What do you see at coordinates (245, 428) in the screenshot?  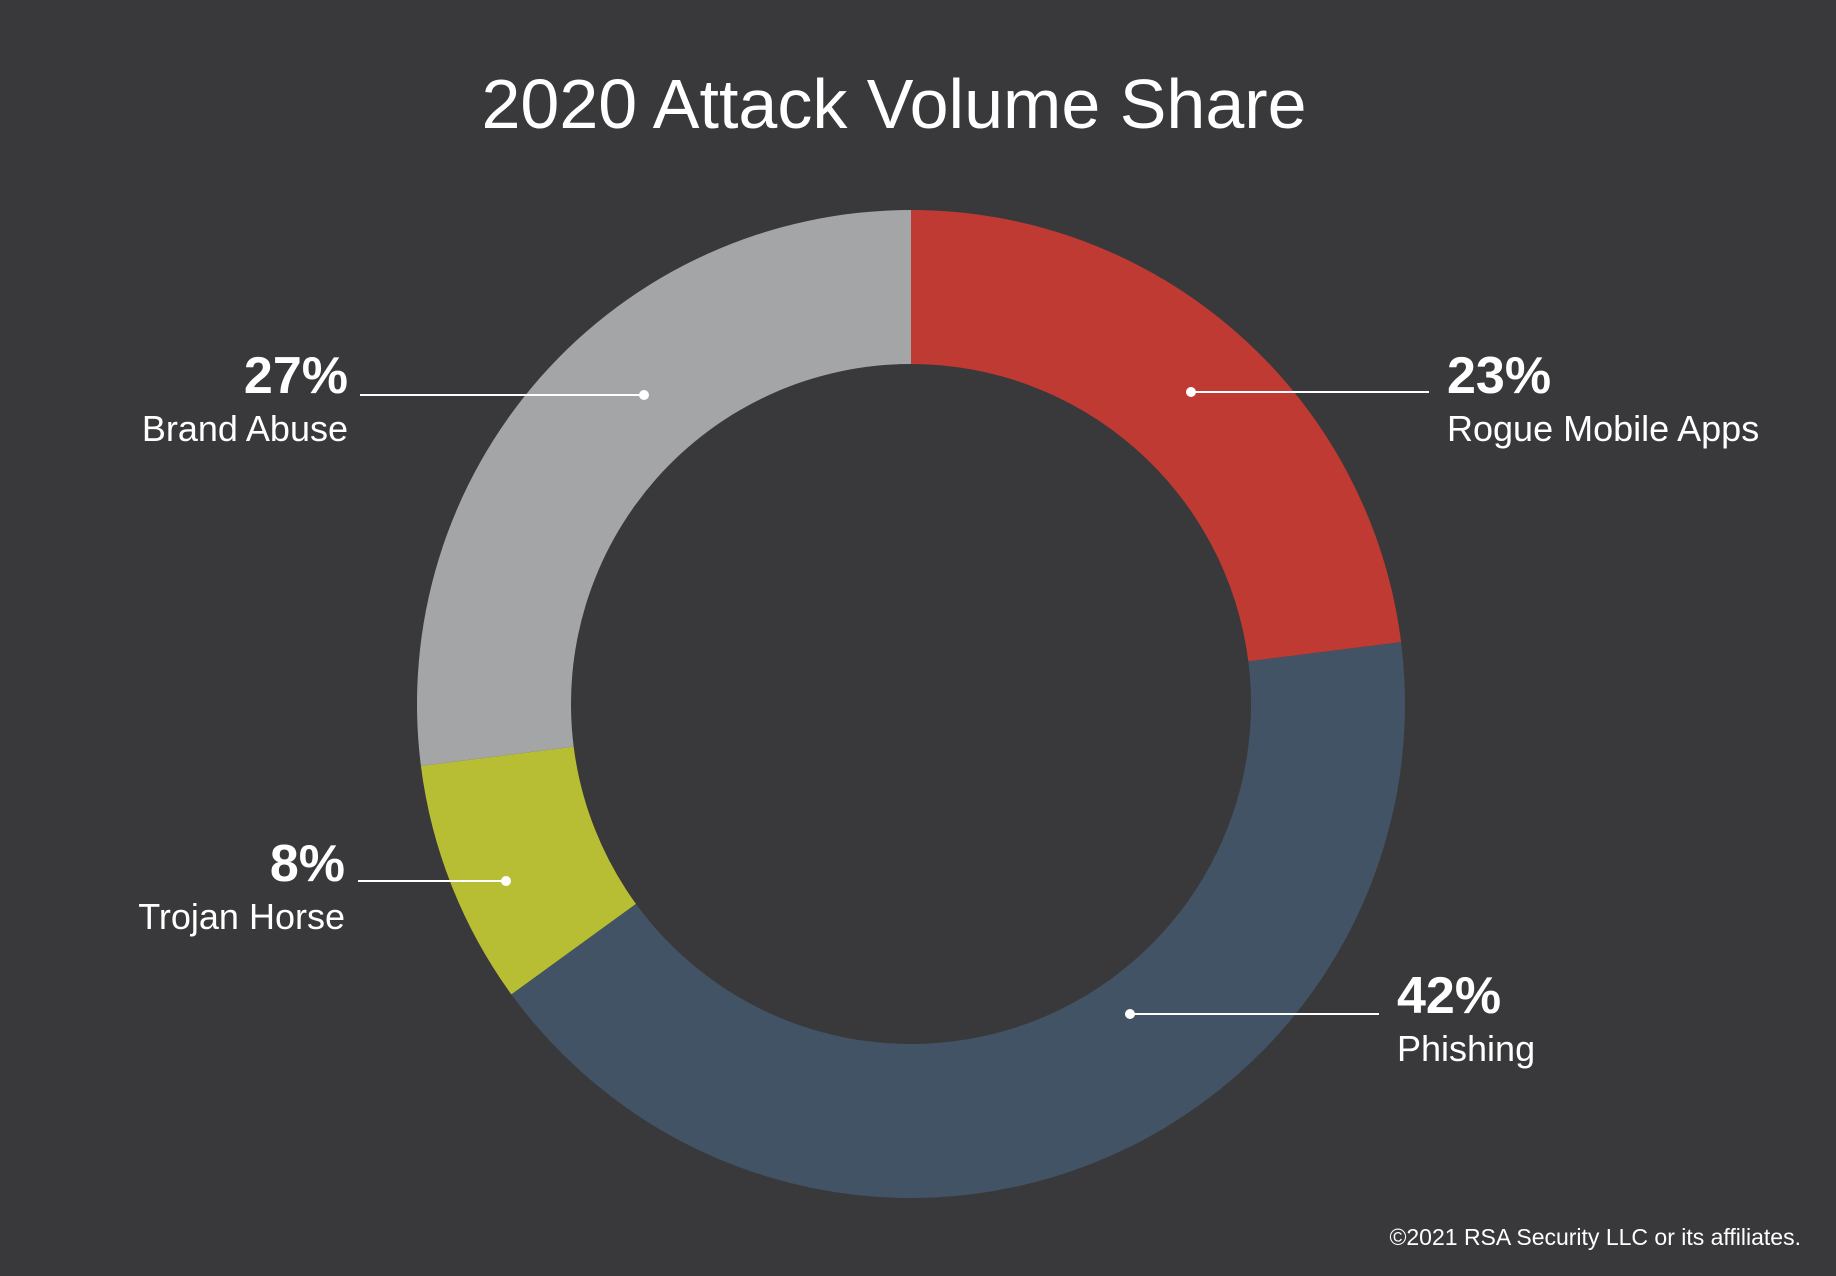 I see `category-label: Brand Abuse` at bounding box center [245, 428].